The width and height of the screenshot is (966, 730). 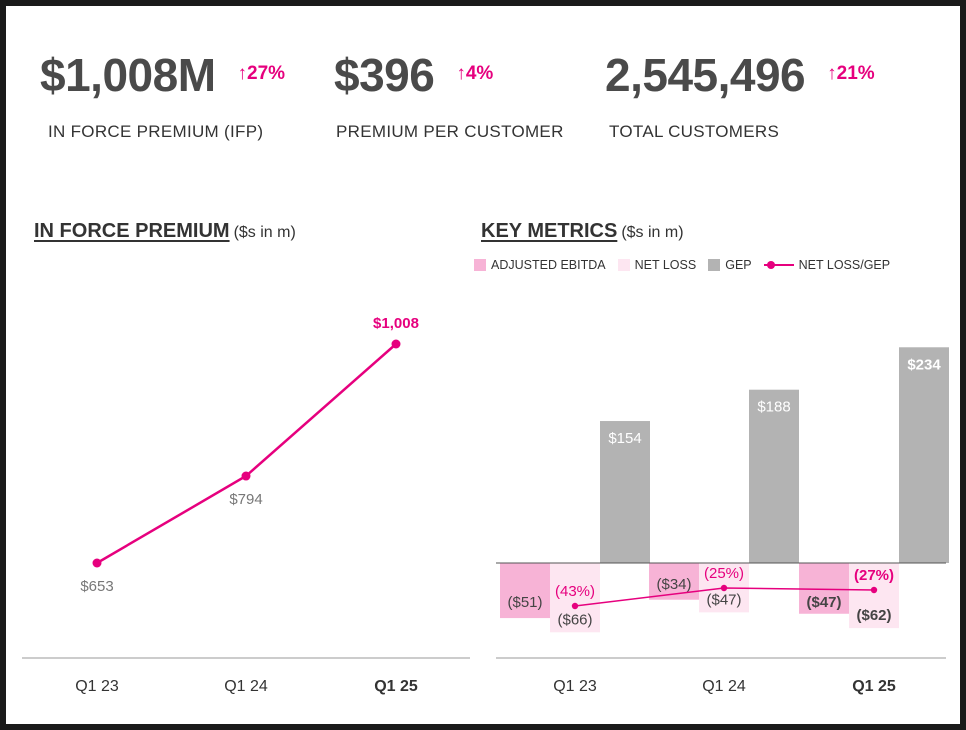 I want to click on ifp-chart-title: IN FORCE PREMIUM ($s in m), so click(x=165, y=231).